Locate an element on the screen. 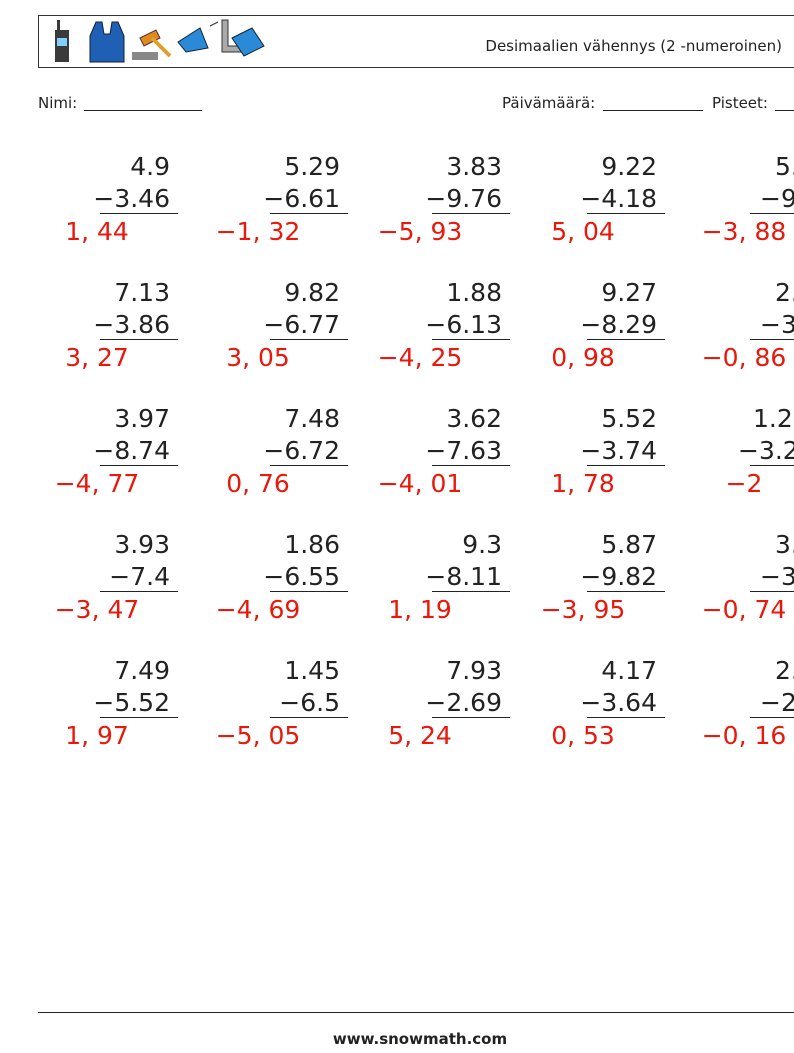 The width and height of the screenshot is (794, 1053). icon-radio-antenna is located at coordinates (58, 25).